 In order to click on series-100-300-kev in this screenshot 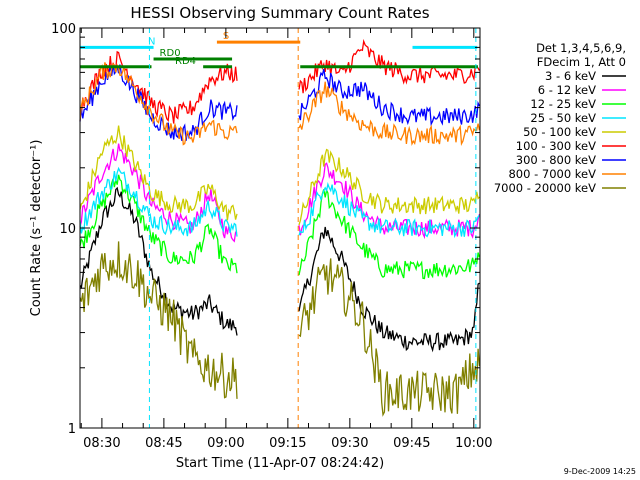, I will do `click(279, 81)`.